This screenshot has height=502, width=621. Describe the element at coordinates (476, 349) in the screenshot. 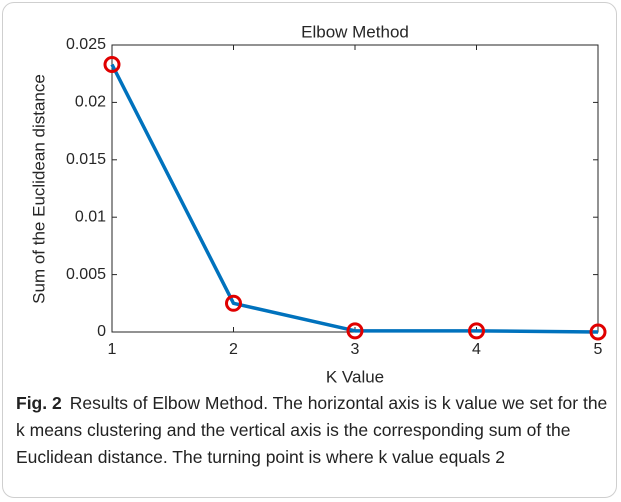

I see `x-tick-label: 4` at that location.